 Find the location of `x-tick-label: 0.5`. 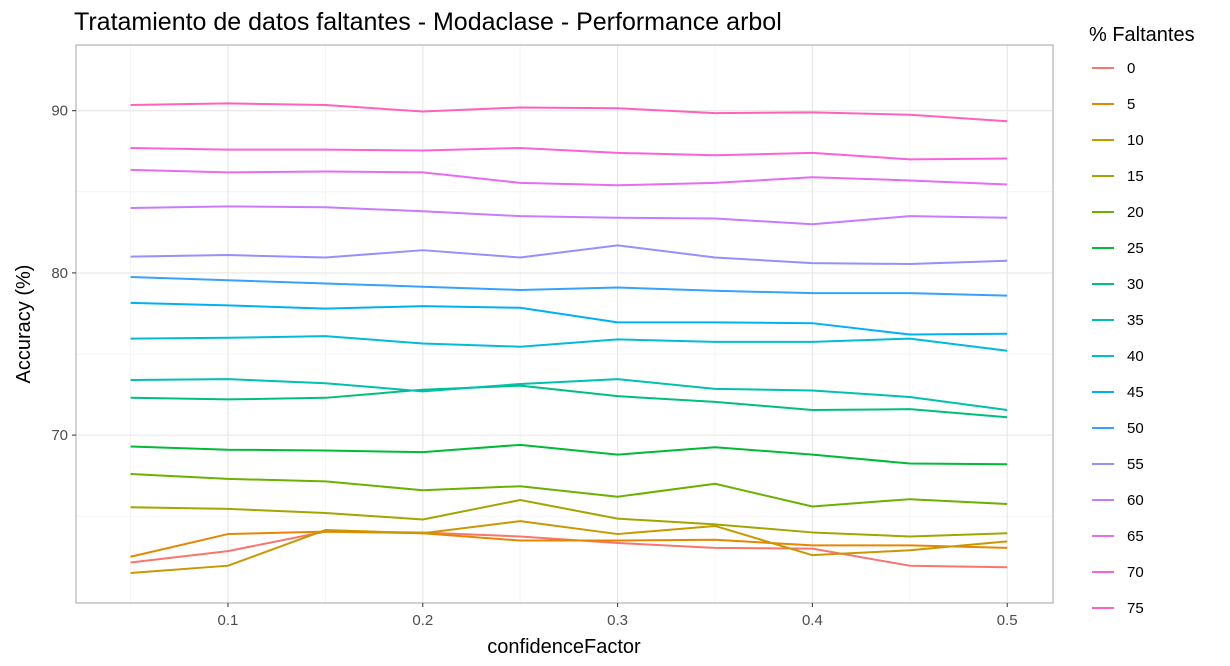

x-tick-label: 0.5 is located at coordinates (1007, 620).